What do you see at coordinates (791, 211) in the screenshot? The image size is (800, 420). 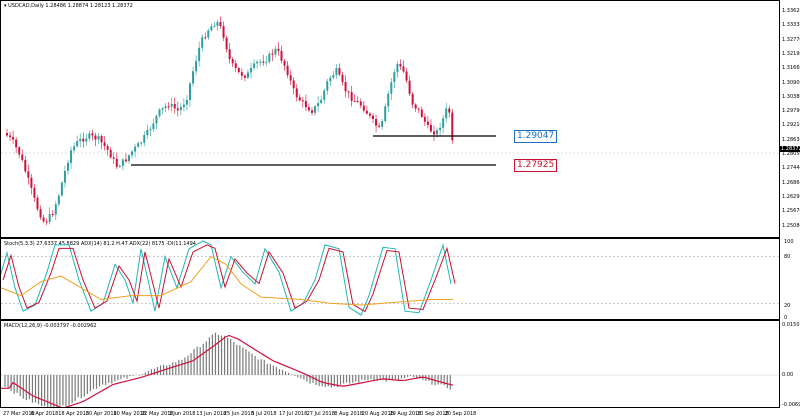 I see `price-tick-label: 1.25670` at bounding box center [791, 211].